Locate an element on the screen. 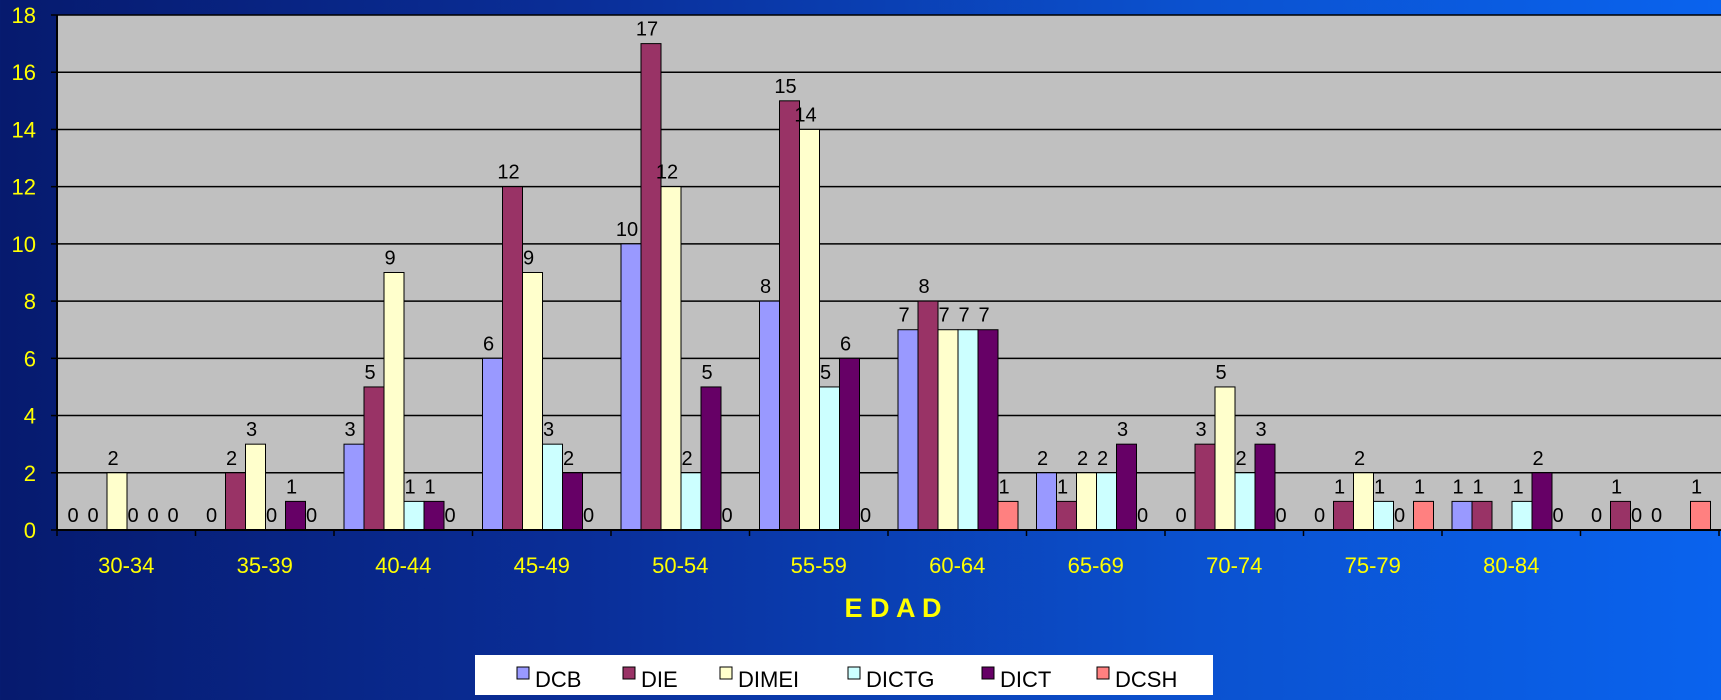 Image resolution: width=1721 pixels, height=700 pixels. y-tick-label: 6 is located at coordinates (30, 358).